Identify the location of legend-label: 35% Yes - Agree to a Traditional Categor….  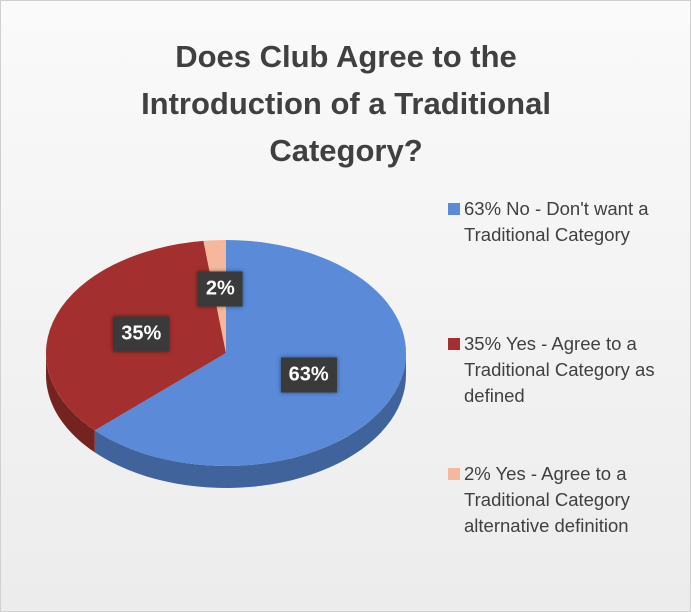
(559, 369).